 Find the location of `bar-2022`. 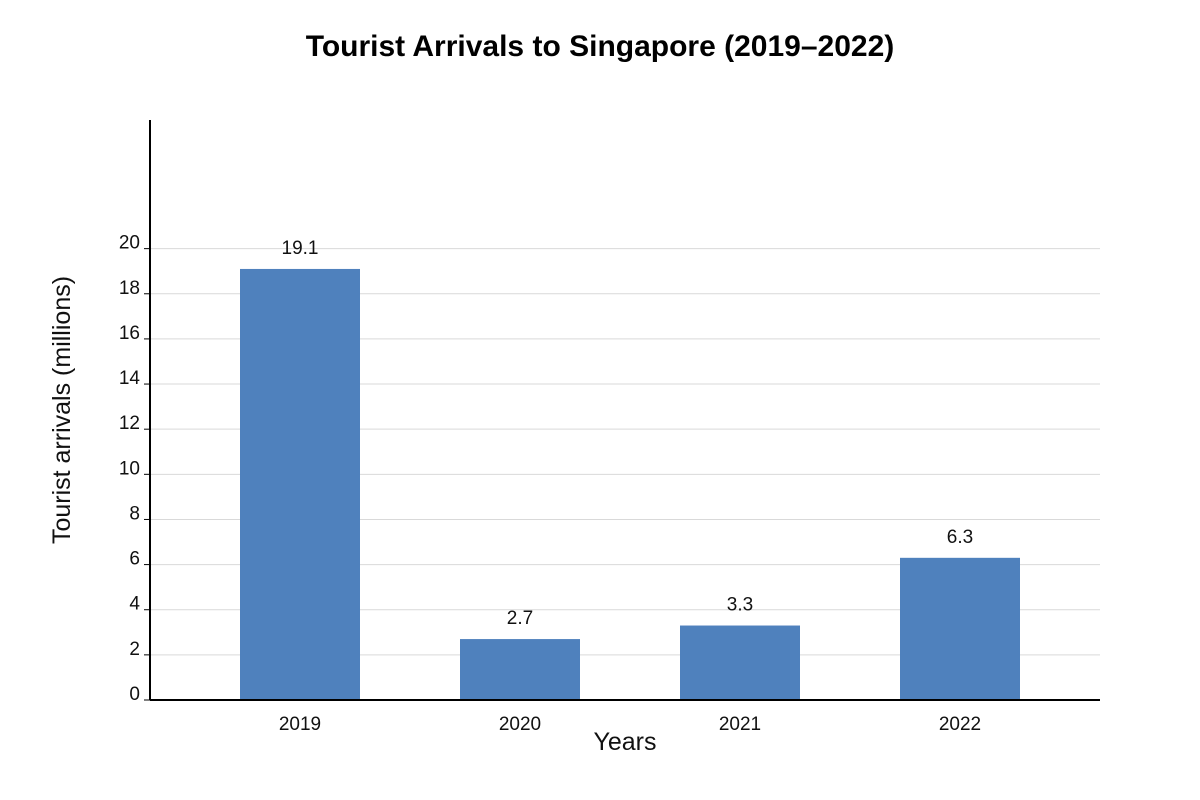

bar-2022 is located at coordinates (960, 628).